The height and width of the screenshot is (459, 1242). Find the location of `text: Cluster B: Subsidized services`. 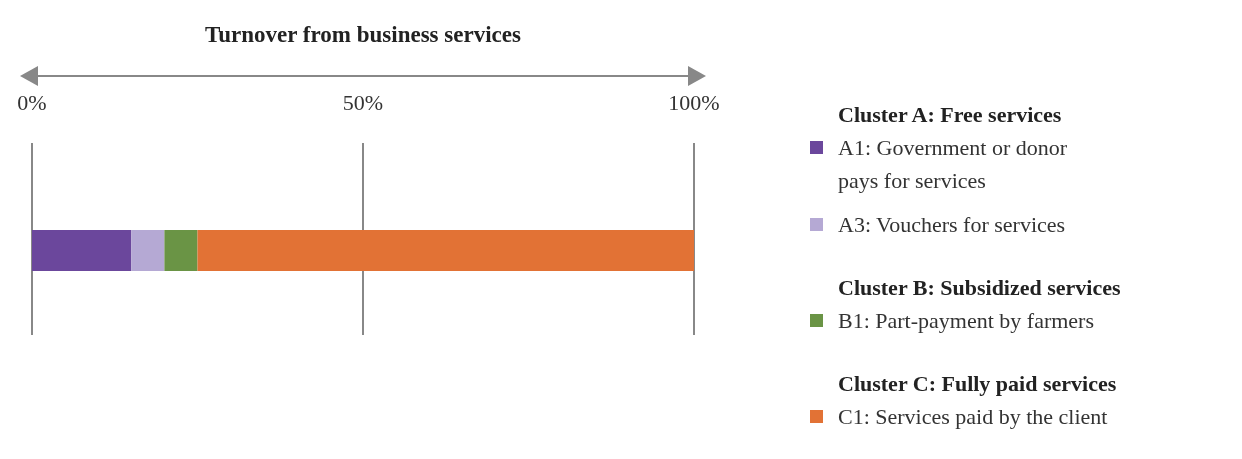

text: Cluster B: Subsidized services is located at coordinates (979, 287).